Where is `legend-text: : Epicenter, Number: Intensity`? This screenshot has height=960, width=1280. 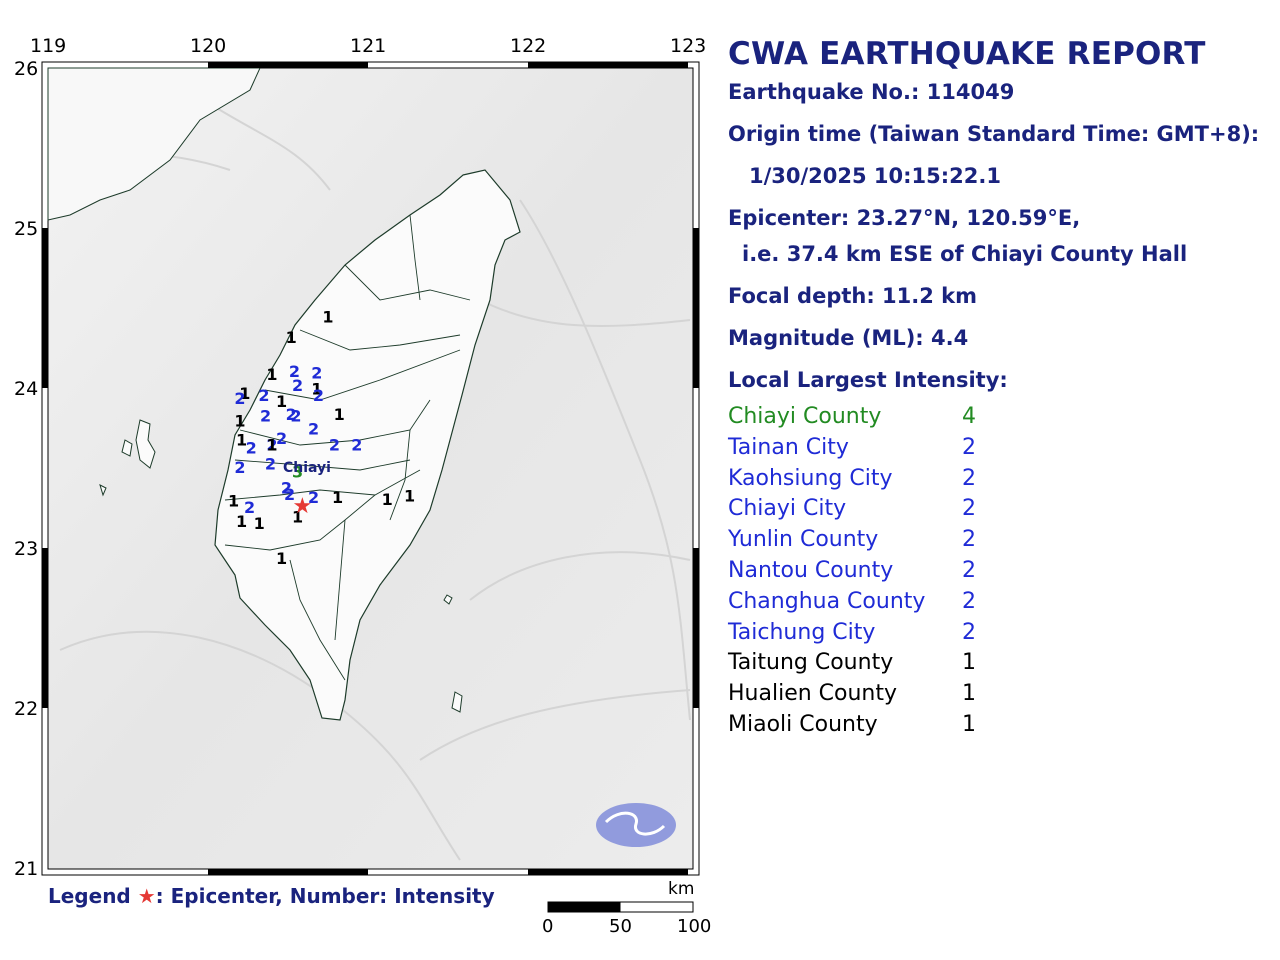
legend-text: : Epicenter, Number: Intensity is located at coordinates (325, 896).